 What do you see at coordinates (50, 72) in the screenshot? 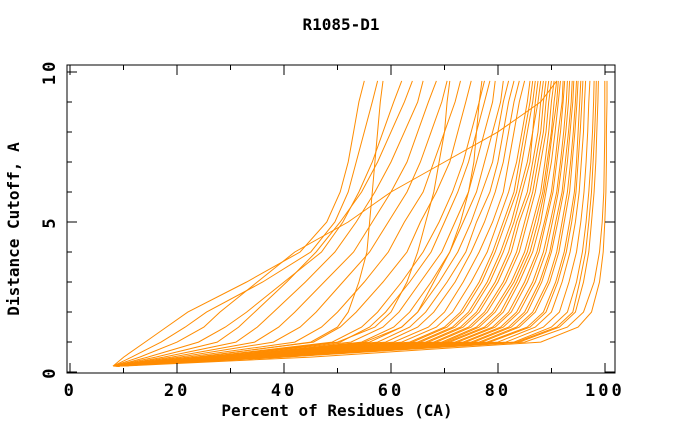
I see `y-tick-label: 10` at bounding box center [50, 72].